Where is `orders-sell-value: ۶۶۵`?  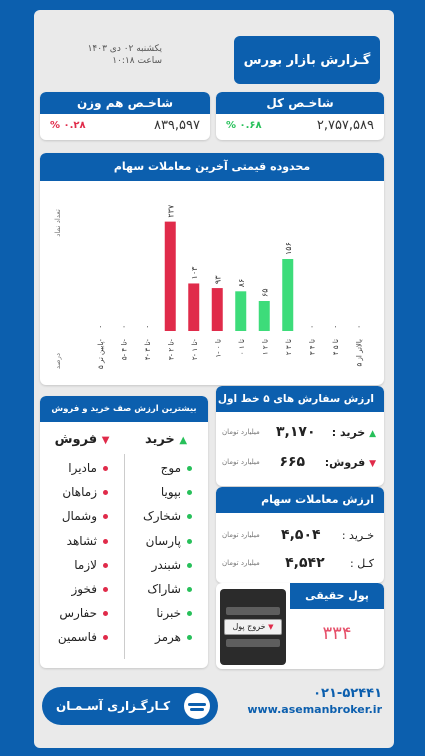 orders-sell-value: ۶۶۵ is located at coordinates (292, 462).